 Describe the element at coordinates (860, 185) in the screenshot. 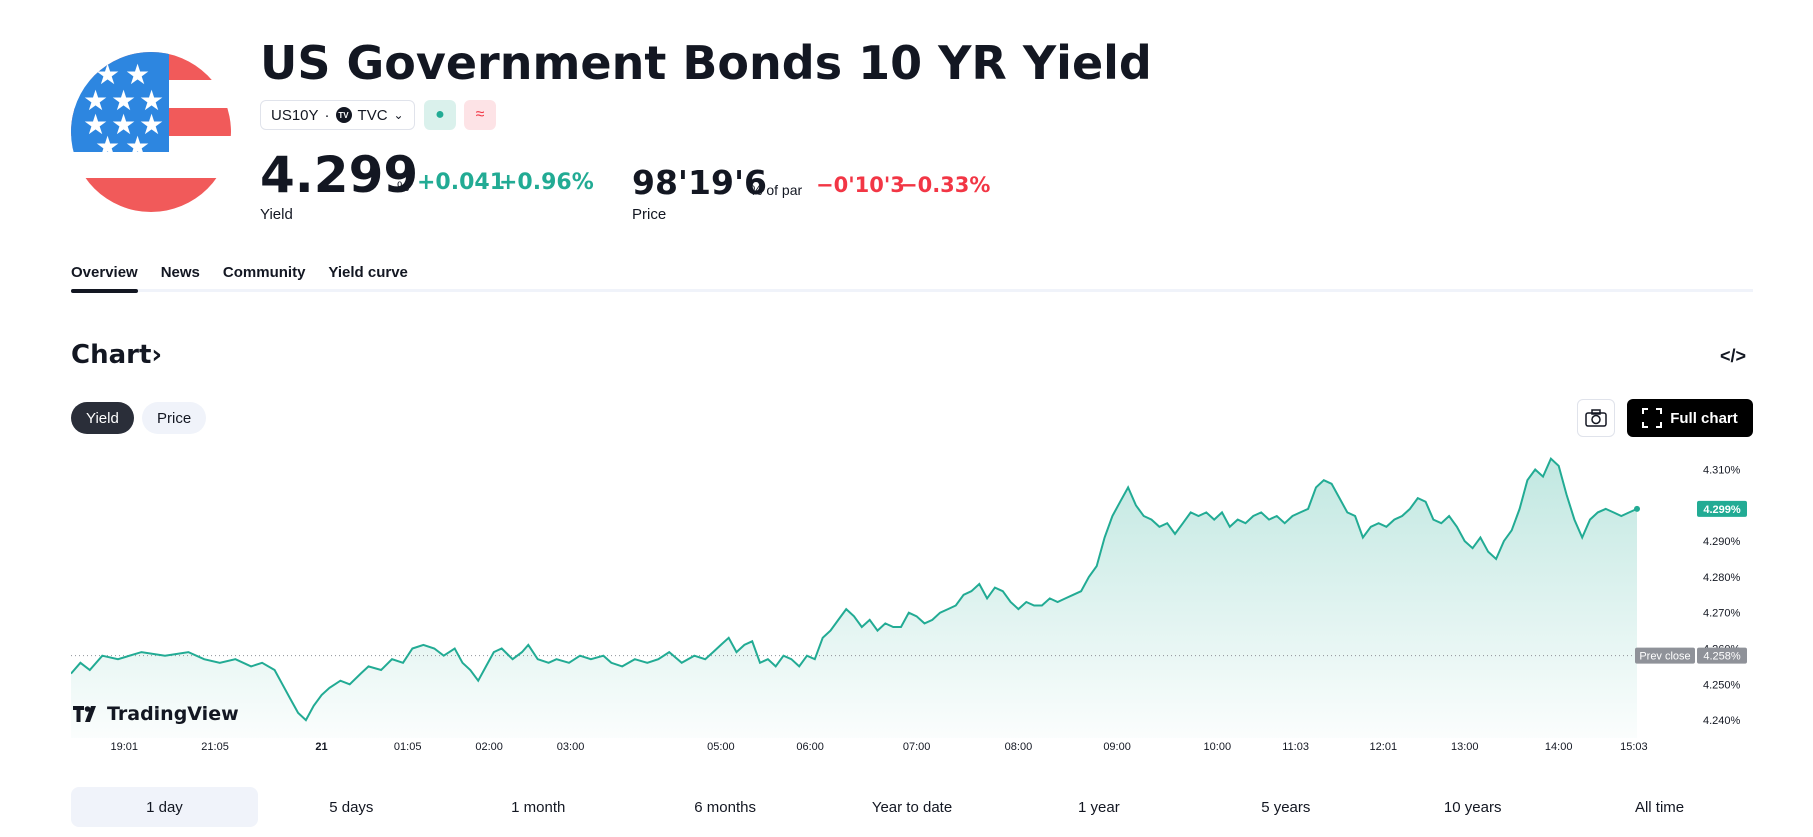

I see `price-change: −0'10'3` at that location.